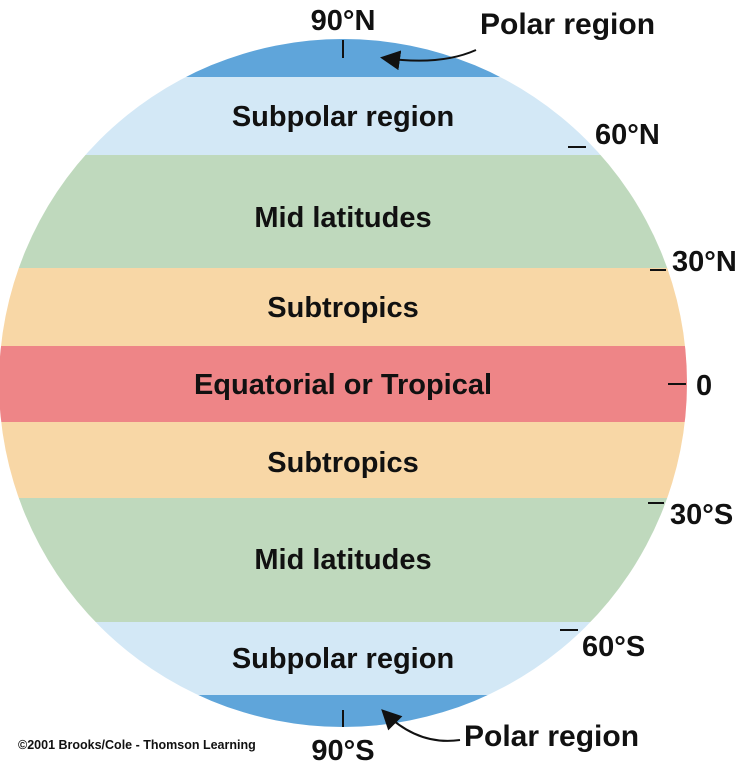 This screenshot has width=745, height=768. What do you see at coordinates (342, 218) in the screenshot?
I see `zone-label-north-mid-latitudes: Mid latitudes` at bounding box center [342, 218].